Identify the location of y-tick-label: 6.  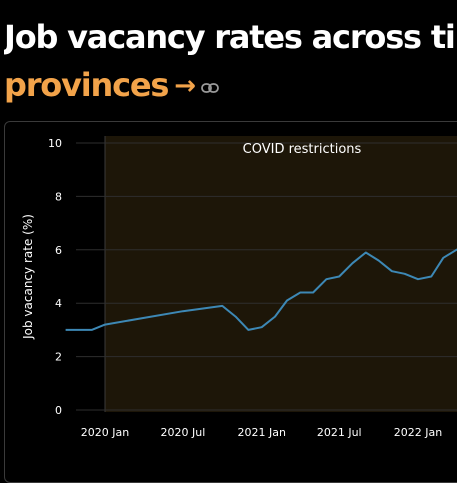
(58, 250).